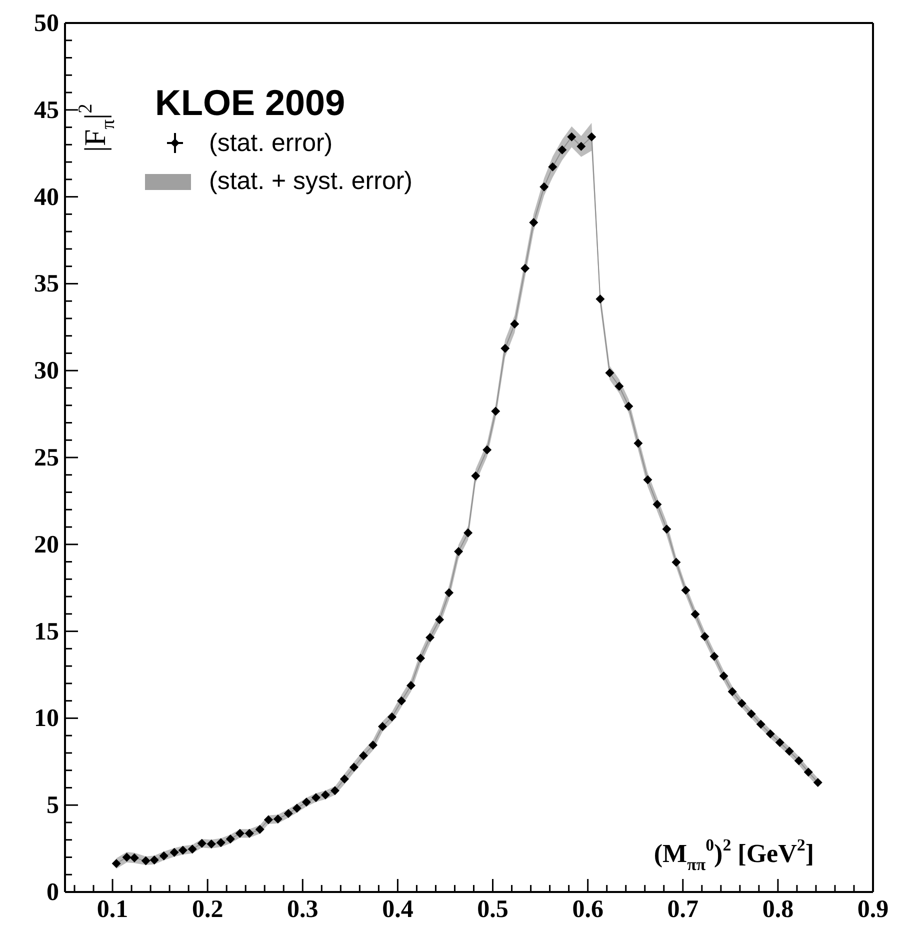 The image size is (904, 934). I want to click on y-tick-label: 5, so click(52, 806).